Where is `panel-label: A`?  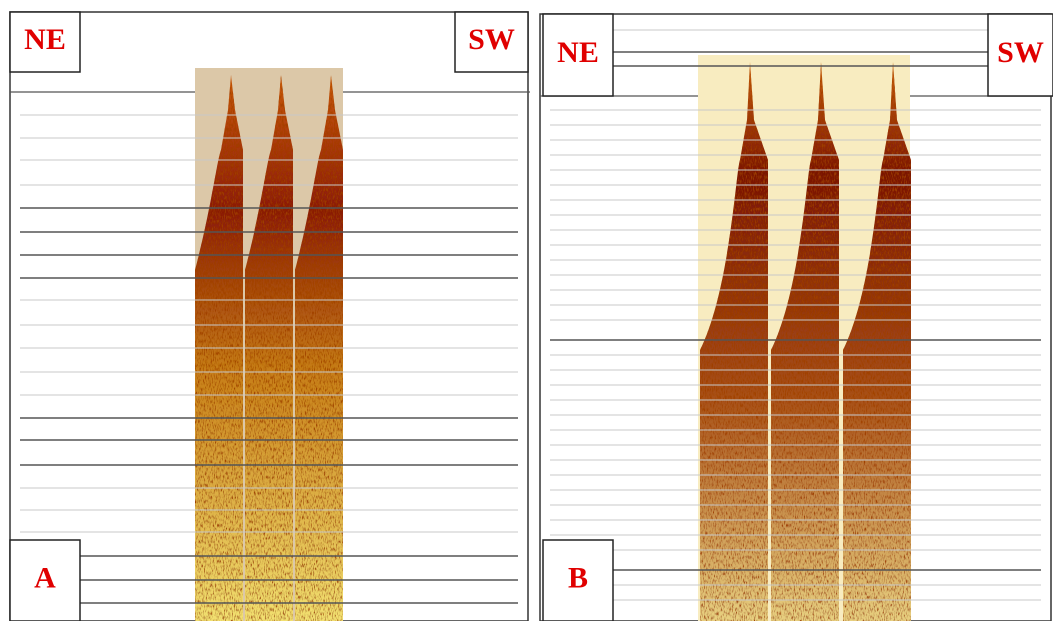
panel-label: A is located at coordinates (45, 577).